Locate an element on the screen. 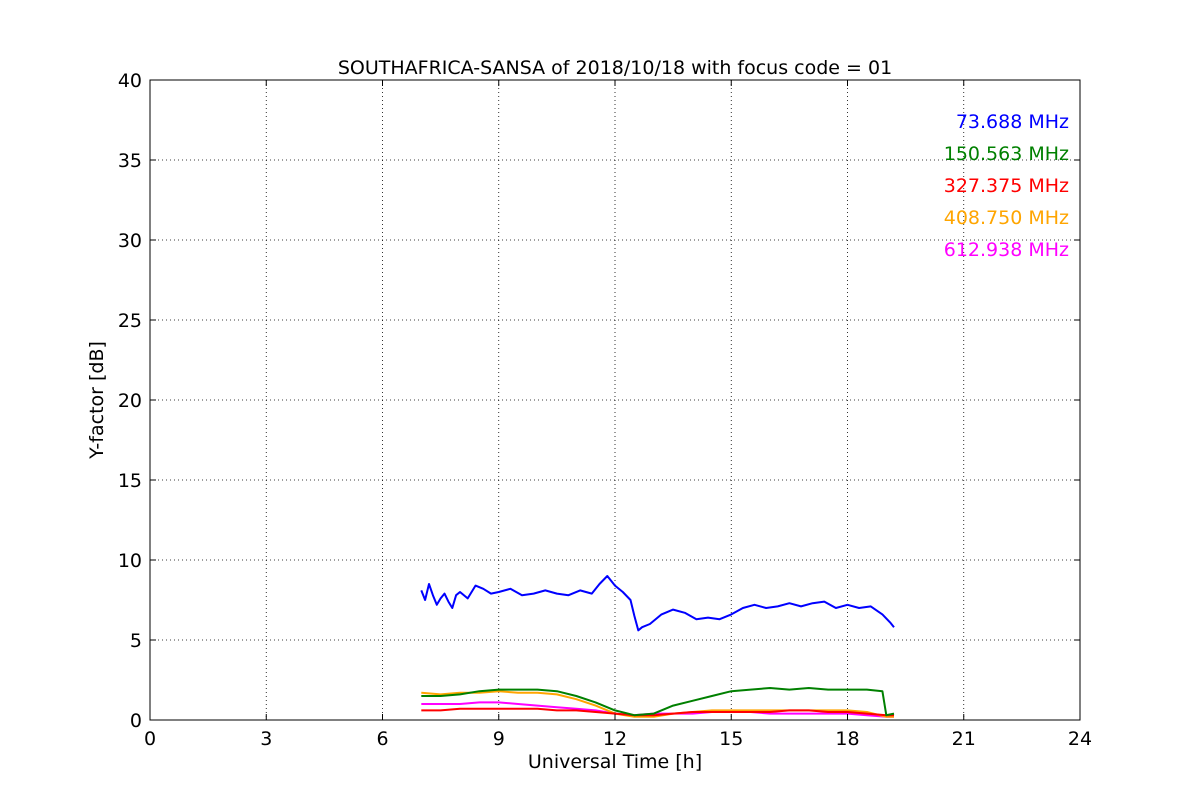 The height and width of the screenshot is (800, 1200). legend-entry: 150.563 MHz is located at coordinates (1006, 154).